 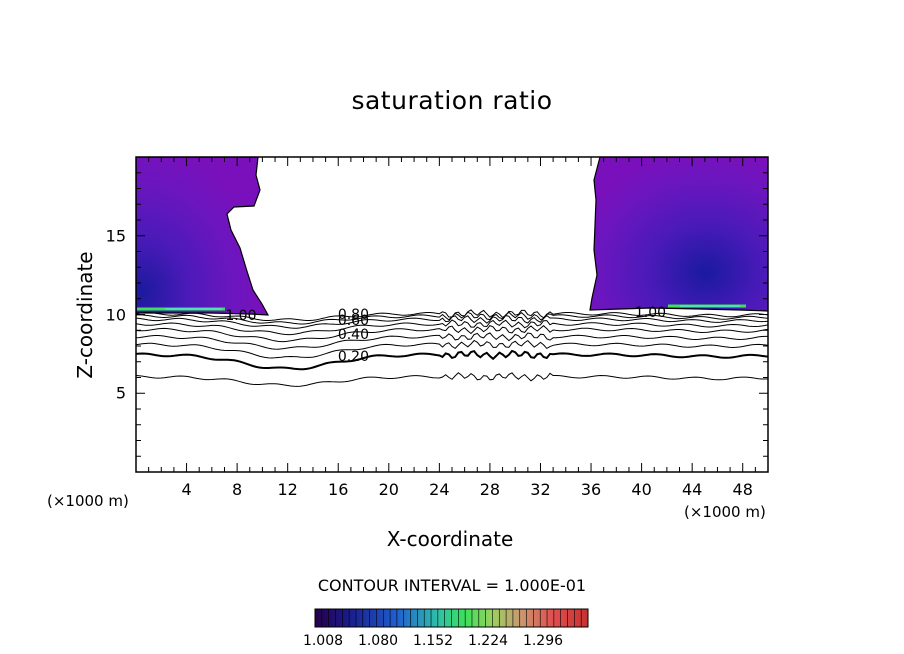 I want to click on contour-label: 0.40, so click(x=353, y=334).